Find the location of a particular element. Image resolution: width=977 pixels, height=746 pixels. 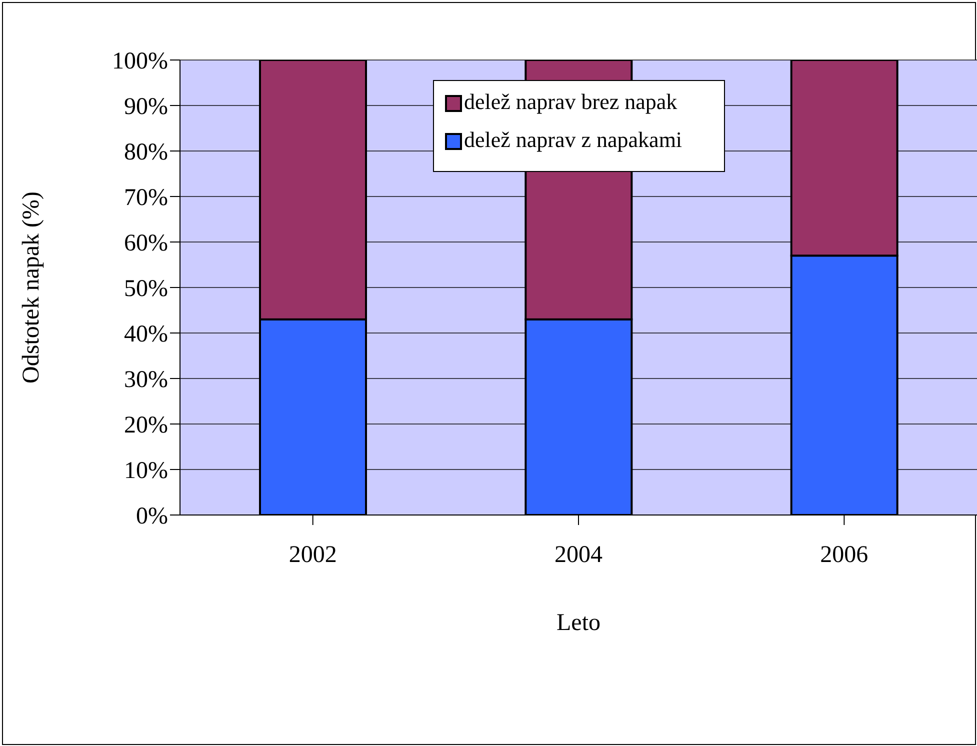

y-tick-label: 40% is located at coordinates (146, 335).